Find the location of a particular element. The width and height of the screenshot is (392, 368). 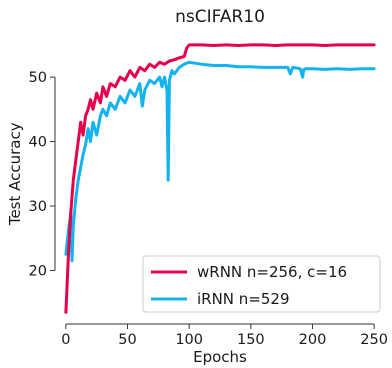

legend-box is located at coordinates (261, 284).